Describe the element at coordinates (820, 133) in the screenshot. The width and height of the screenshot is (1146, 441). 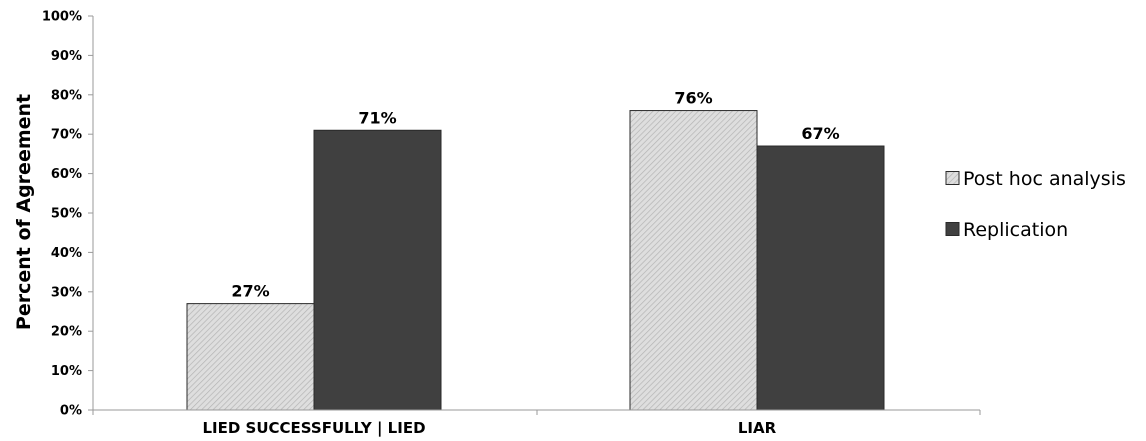
I see `data-label: 67%` at that location.